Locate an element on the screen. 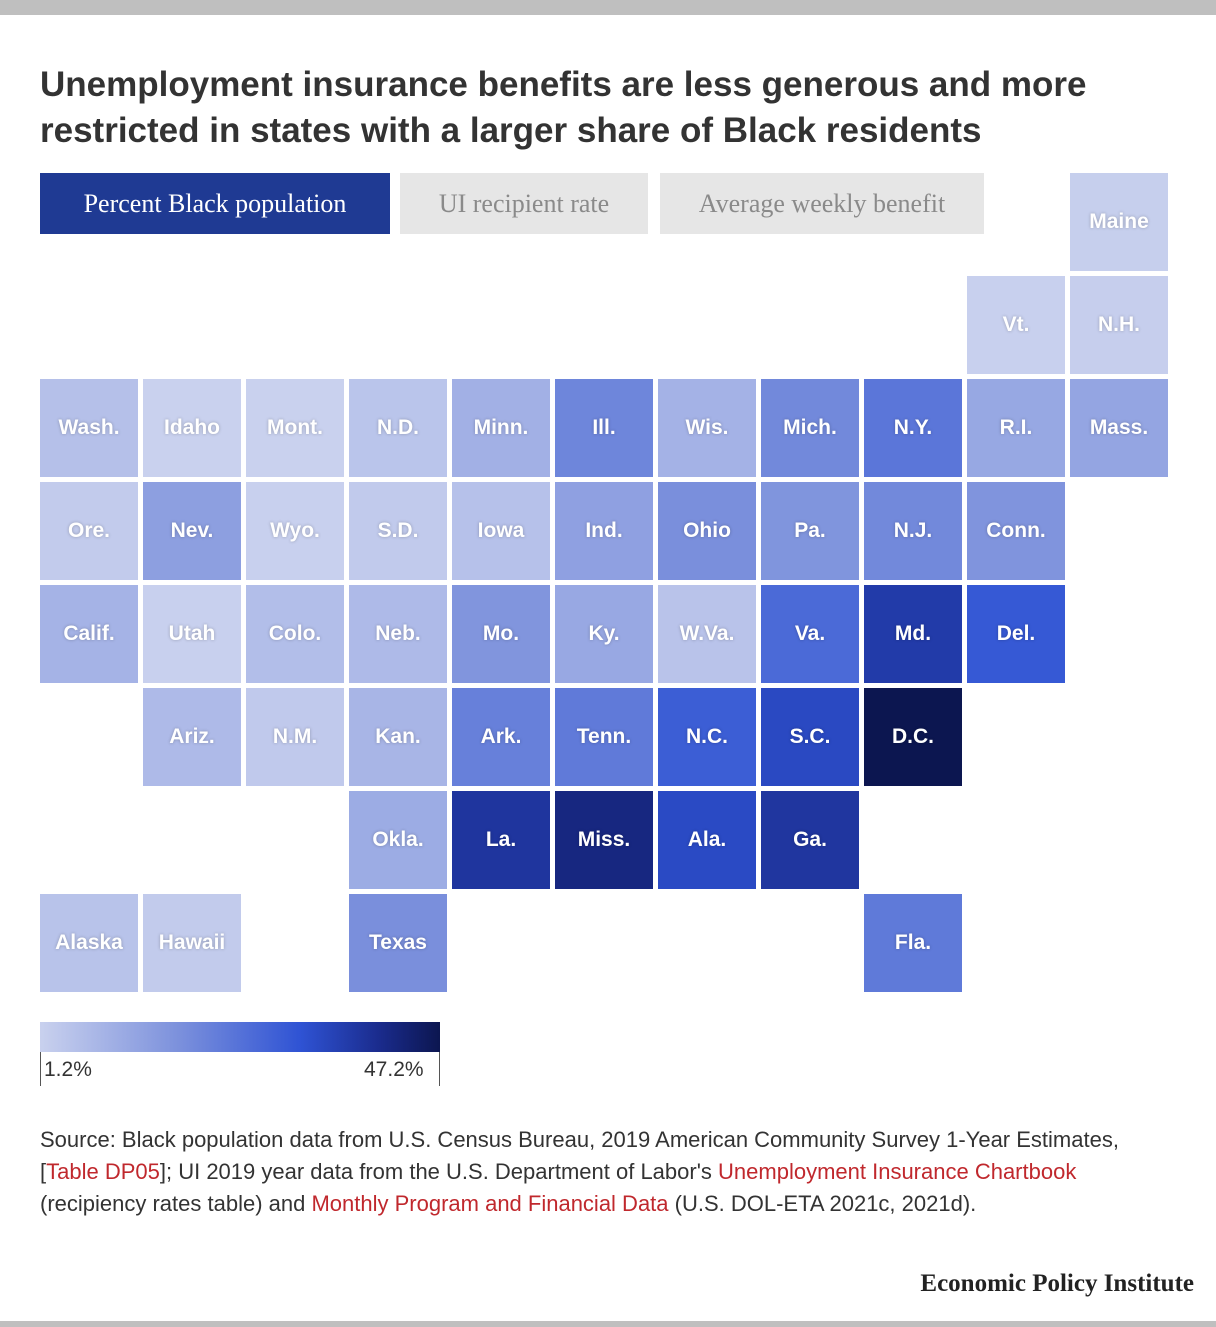  state-tile-calif: Calif. is located at coordinates (89, 634).